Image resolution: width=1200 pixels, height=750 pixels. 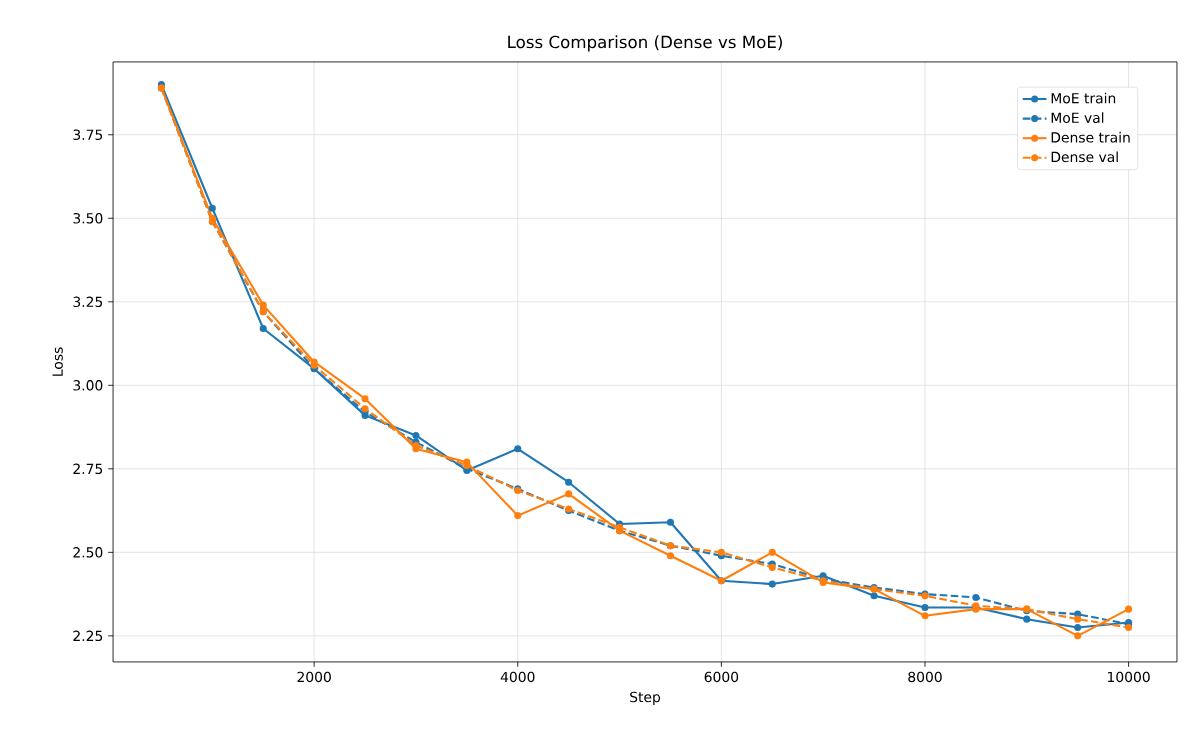 What do you see at coordinates (1129, 677) in the screenshot?
I see `x-tick-label: 10000` at bounding box center [1129, 677].